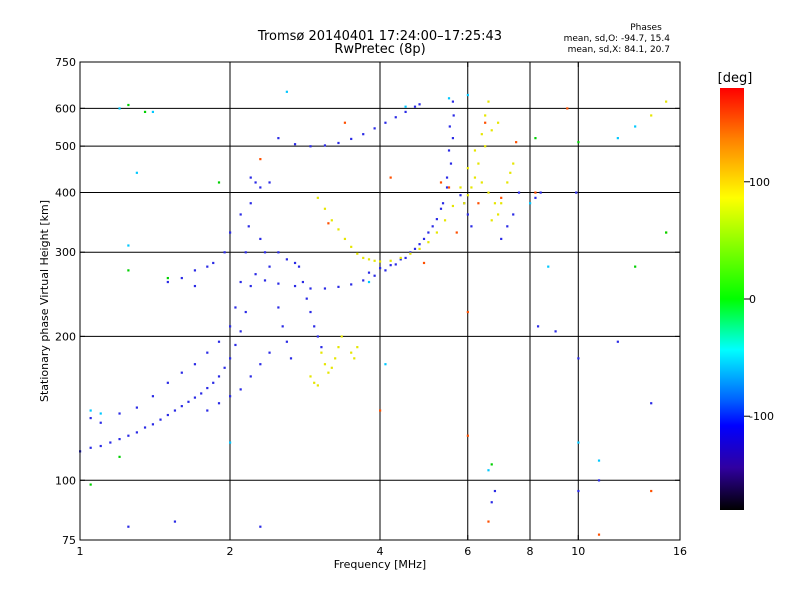 The width and height of the screenshot is (800, 600). I want to click on colorbar, so click(732, 299).